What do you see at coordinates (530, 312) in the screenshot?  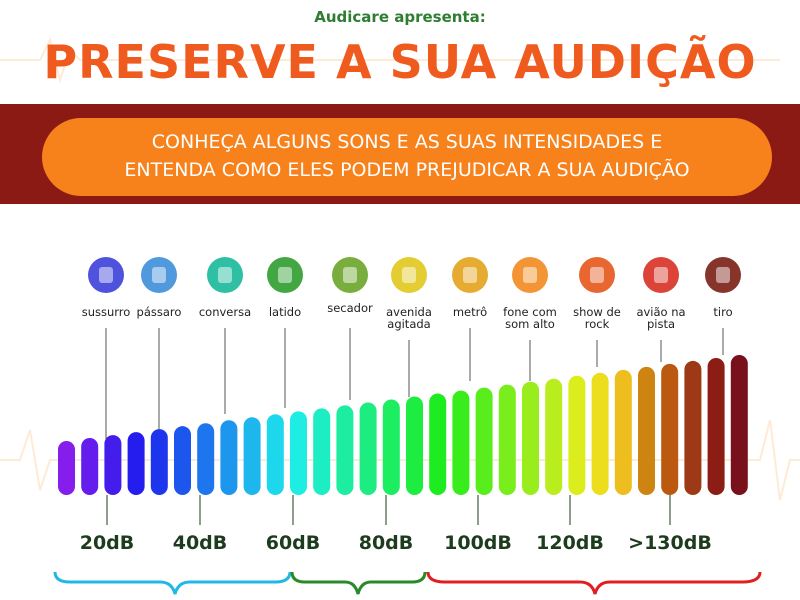 I see `sound-label: fone com` at bounding box center [530, 312].